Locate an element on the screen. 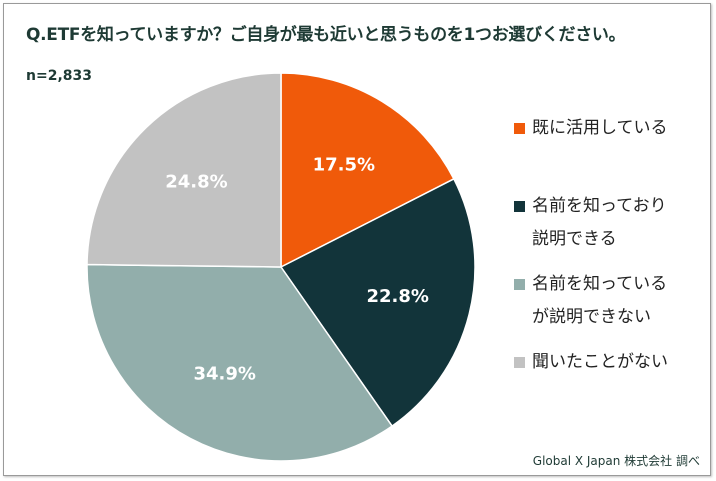  pie-label-already-using: 17.5% is located at coordinates (344, 164).